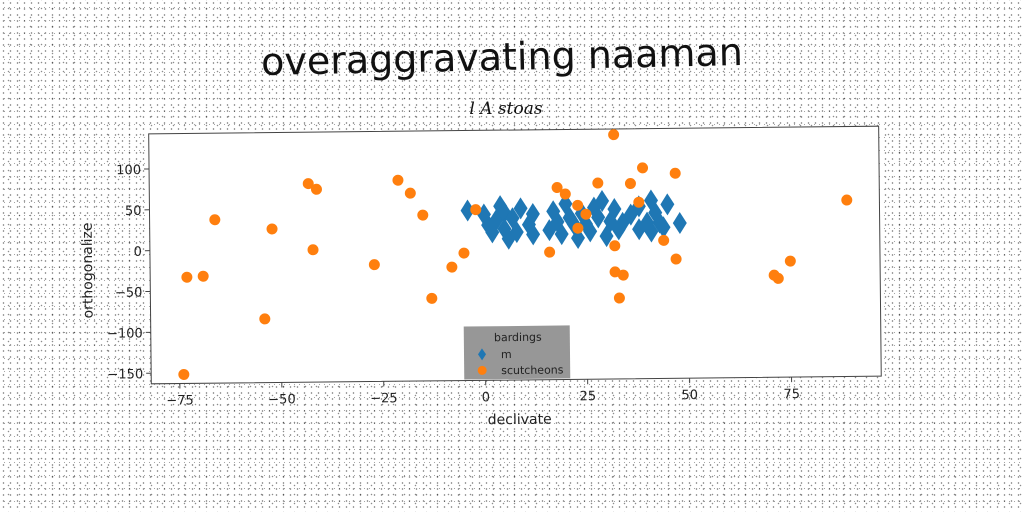  What do you see at coordinates (128, 170) in the screenshot?
I see `y-tick-label: 100` at bounding box center [128, 170].